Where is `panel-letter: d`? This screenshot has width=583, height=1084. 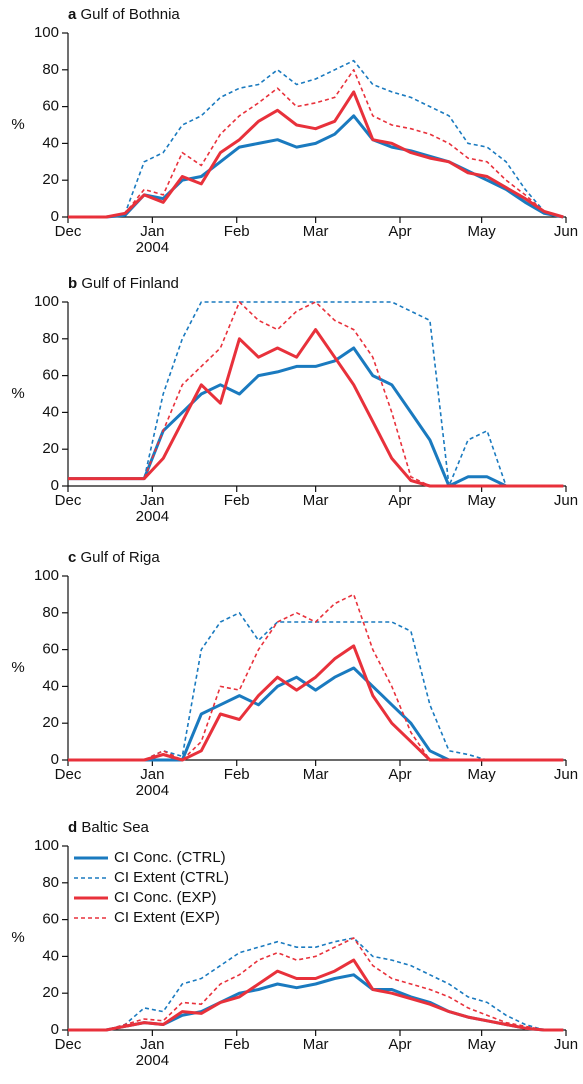 panel-letter: d is located at coordinates (72, 827).